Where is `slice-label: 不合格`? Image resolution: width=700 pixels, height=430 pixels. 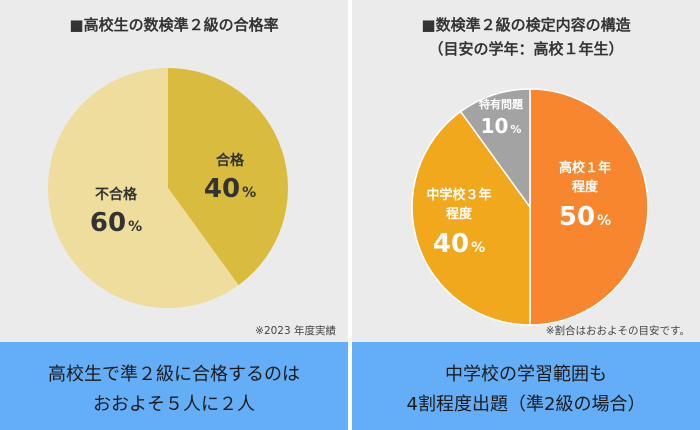
slice-label: 不合格 is located at coordinates (116, 194).